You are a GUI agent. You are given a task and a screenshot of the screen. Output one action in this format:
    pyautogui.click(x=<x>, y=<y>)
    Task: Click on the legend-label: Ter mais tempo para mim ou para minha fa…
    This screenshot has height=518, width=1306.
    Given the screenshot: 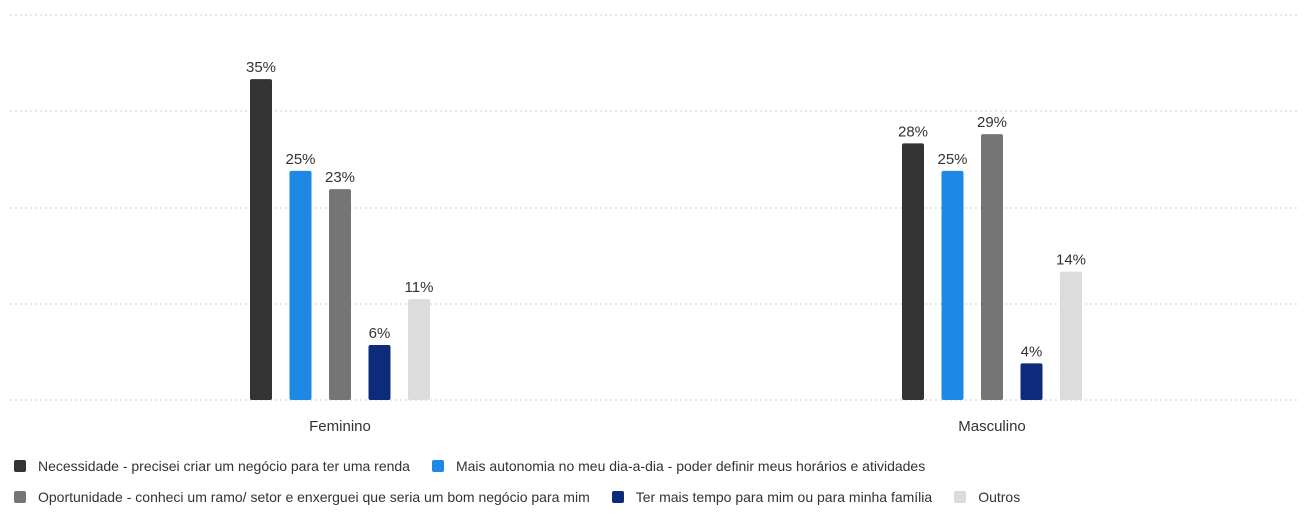 What is the action you would take?
    pyautogui.click(x=784, y=497)
    